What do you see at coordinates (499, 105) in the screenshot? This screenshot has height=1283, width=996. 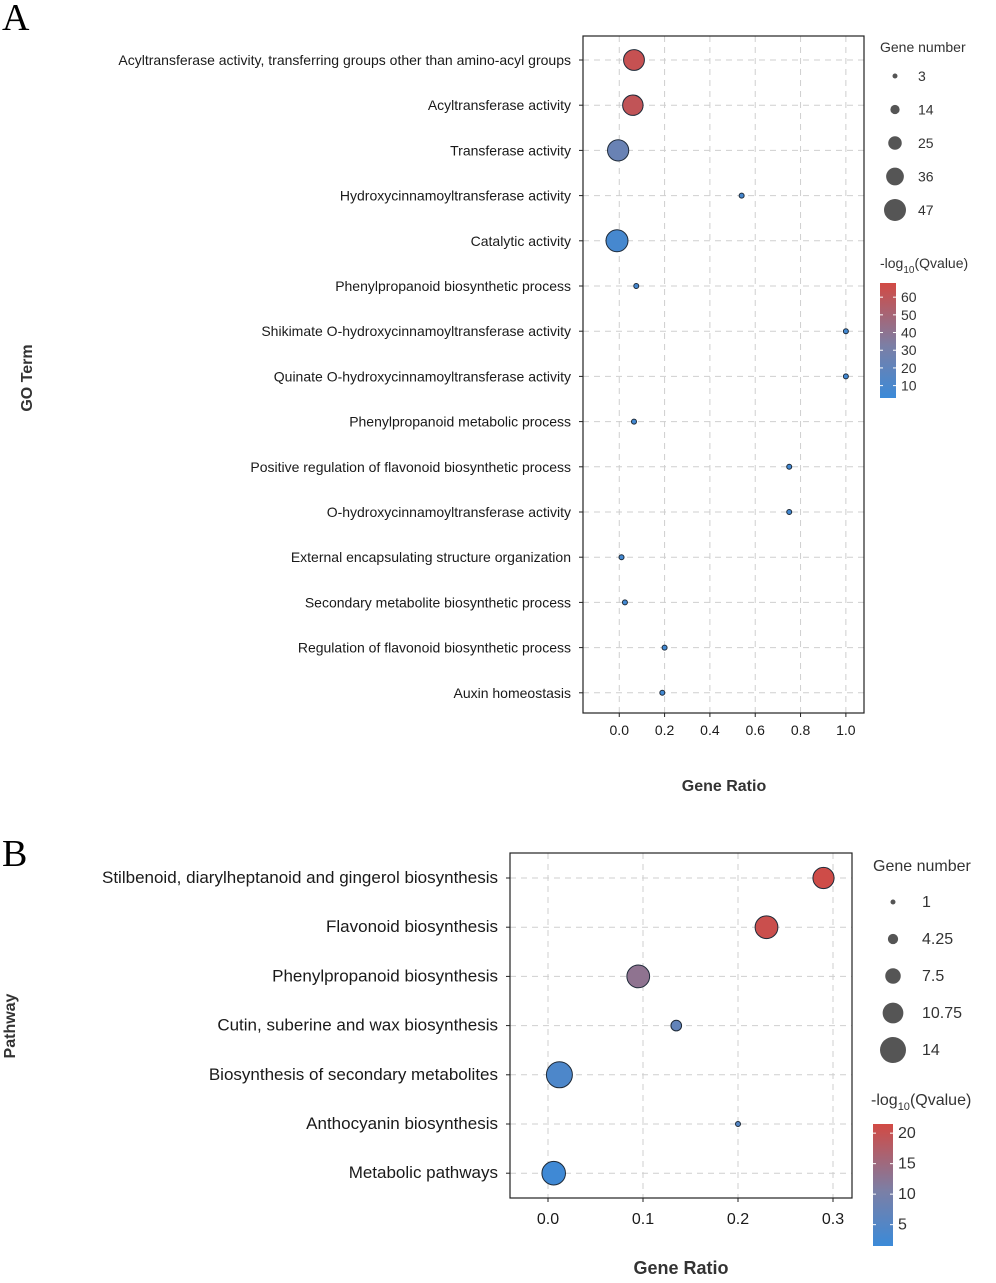 I see `y-tick-label: Acyltransferase activity` at bounding box center [499, 105].